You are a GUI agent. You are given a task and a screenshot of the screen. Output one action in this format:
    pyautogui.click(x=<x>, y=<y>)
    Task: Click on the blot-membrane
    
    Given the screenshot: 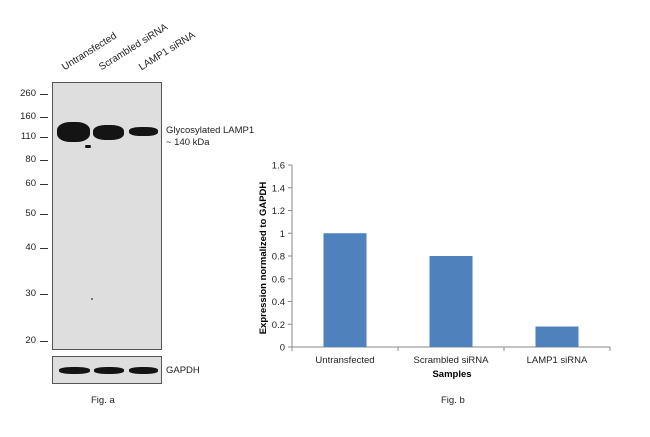 What is the action you would take?
    pyautogui.click(x=107, y=216)
    